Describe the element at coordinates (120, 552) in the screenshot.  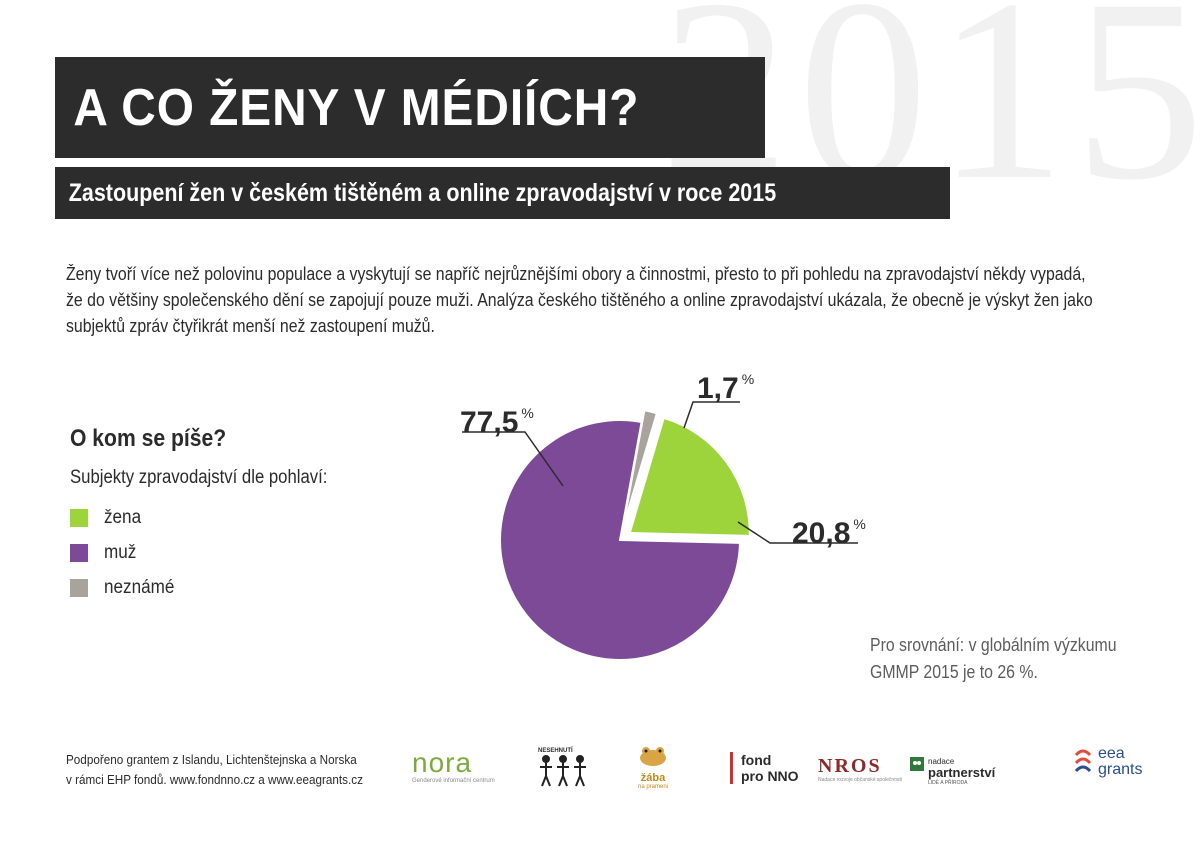
I see `legend-label-muz: muž` at that location.